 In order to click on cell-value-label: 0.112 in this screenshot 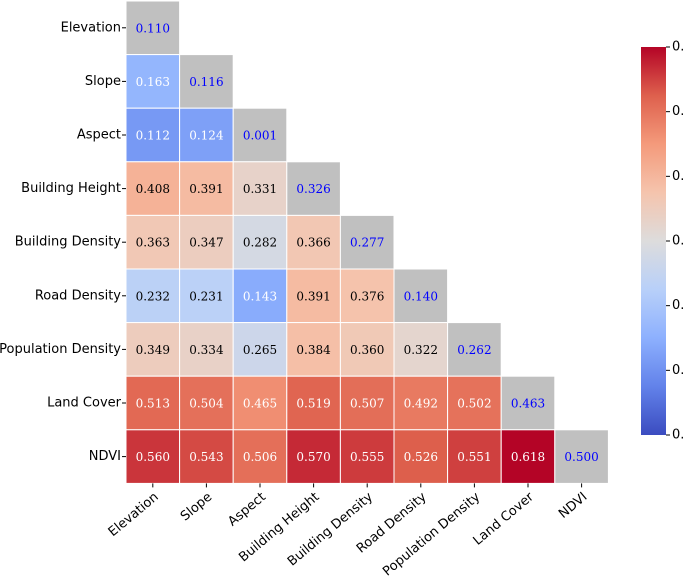, I will do `click(153, 136)`.